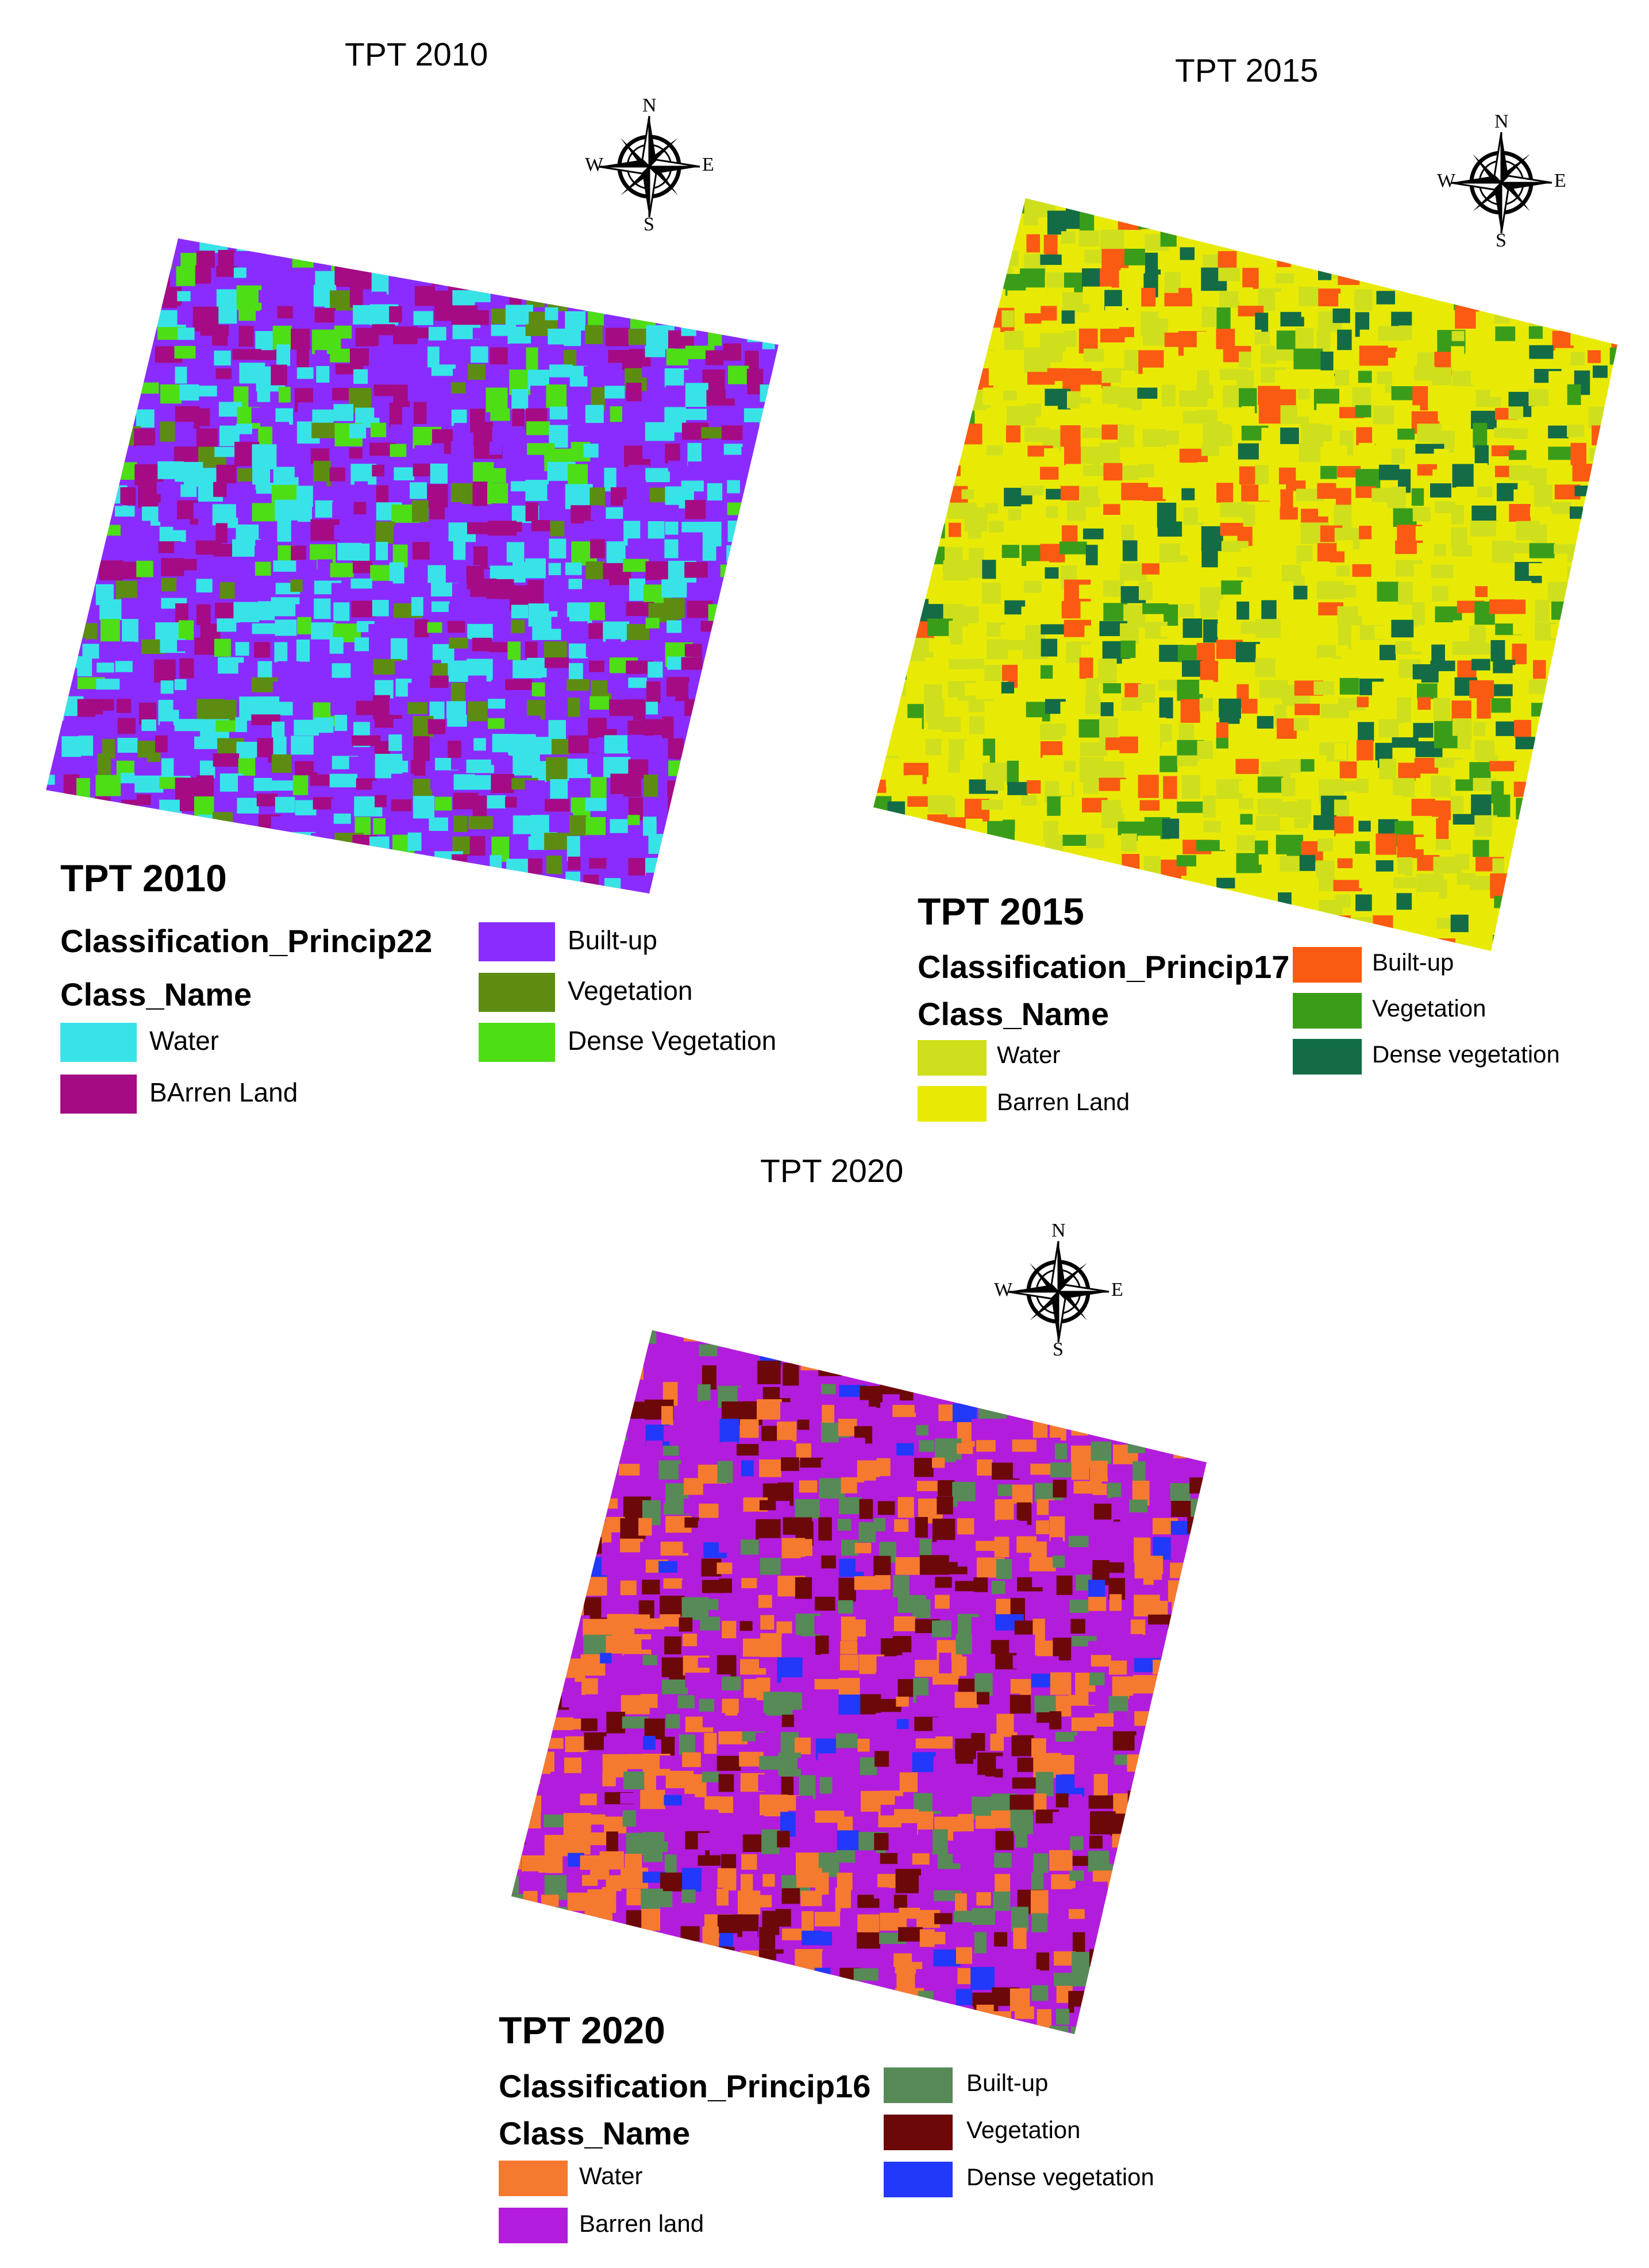 This screenshot has width=1649, height=2268. What do you see at coordinates (98, 1042) in the screenshot?
I see `legend-swatch` at bounding box center [98, 1042].